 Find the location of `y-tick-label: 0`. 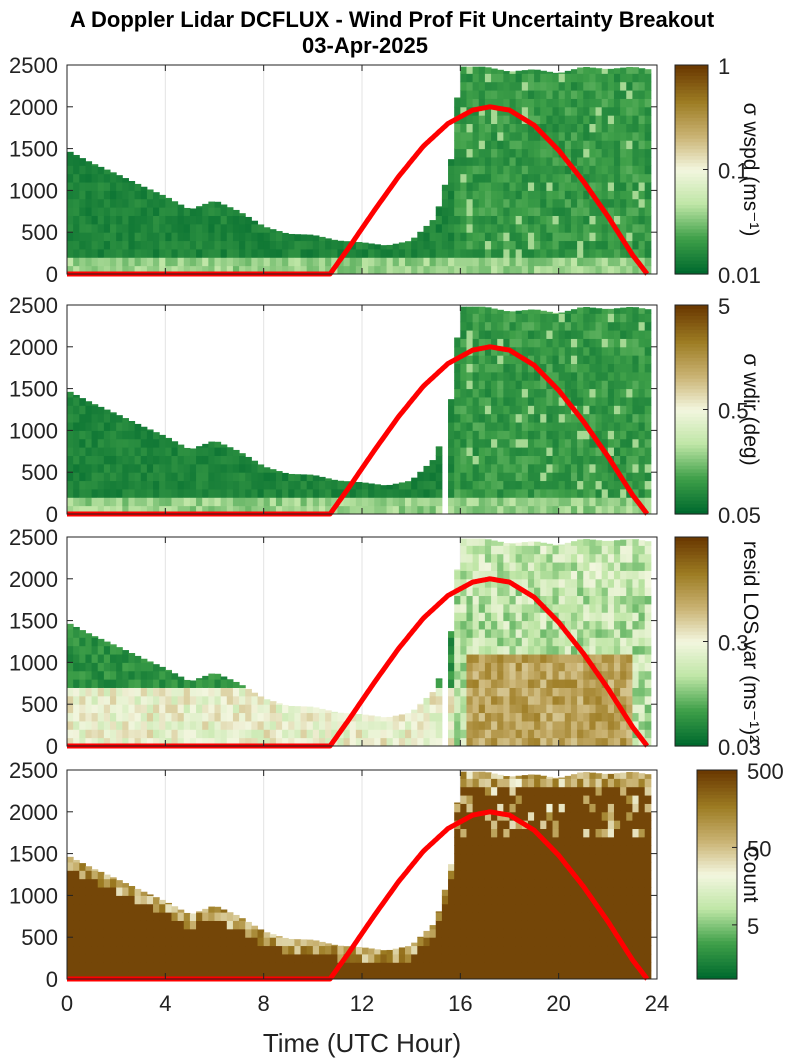

y-tick-label: 0 is located at coordinates (52, 746).